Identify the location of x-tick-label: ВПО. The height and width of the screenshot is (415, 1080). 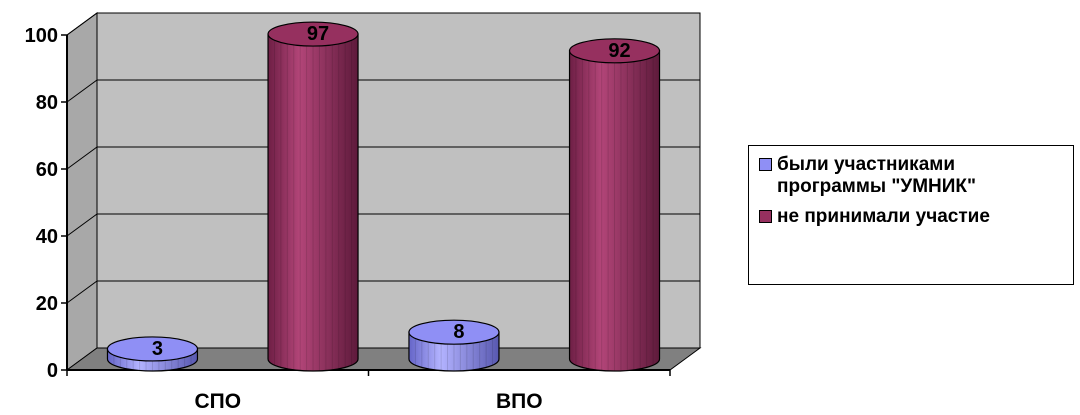
(519, 400).